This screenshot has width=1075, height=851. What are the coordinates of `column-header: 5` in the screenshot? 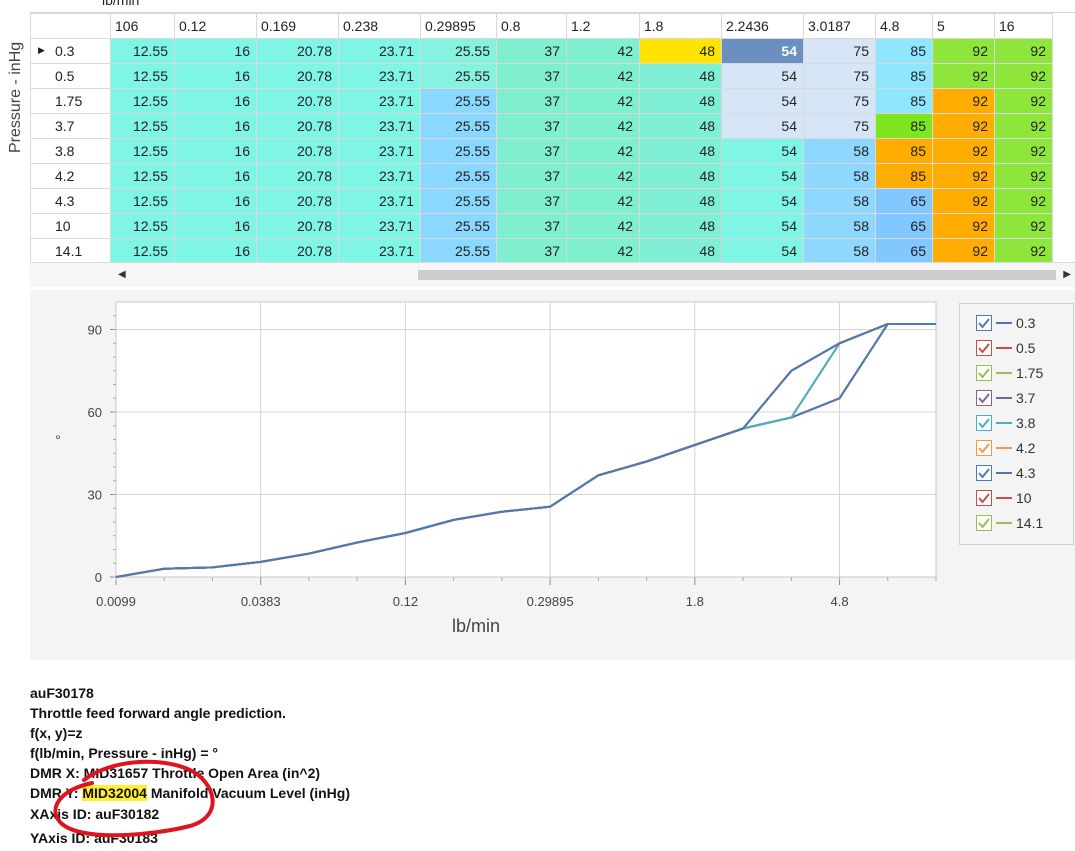 It's located at (963, 26).